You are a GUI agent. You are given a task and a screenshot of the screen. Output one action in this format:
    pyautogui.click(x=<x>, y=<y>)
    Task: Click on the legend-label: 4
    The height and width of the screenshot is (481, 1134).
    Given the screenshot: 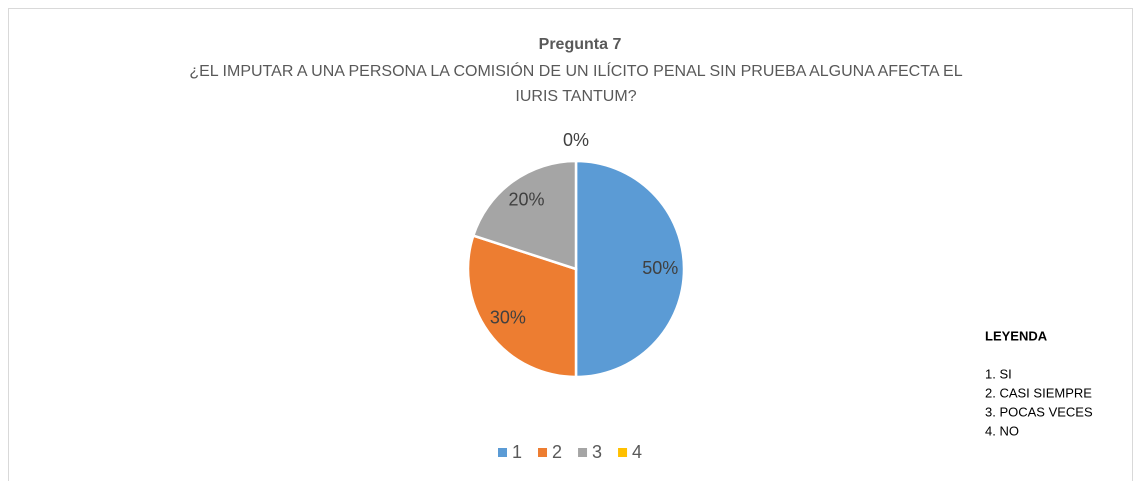 What is the action you would take?
    pyautogui.click(x=637, y=452)
    